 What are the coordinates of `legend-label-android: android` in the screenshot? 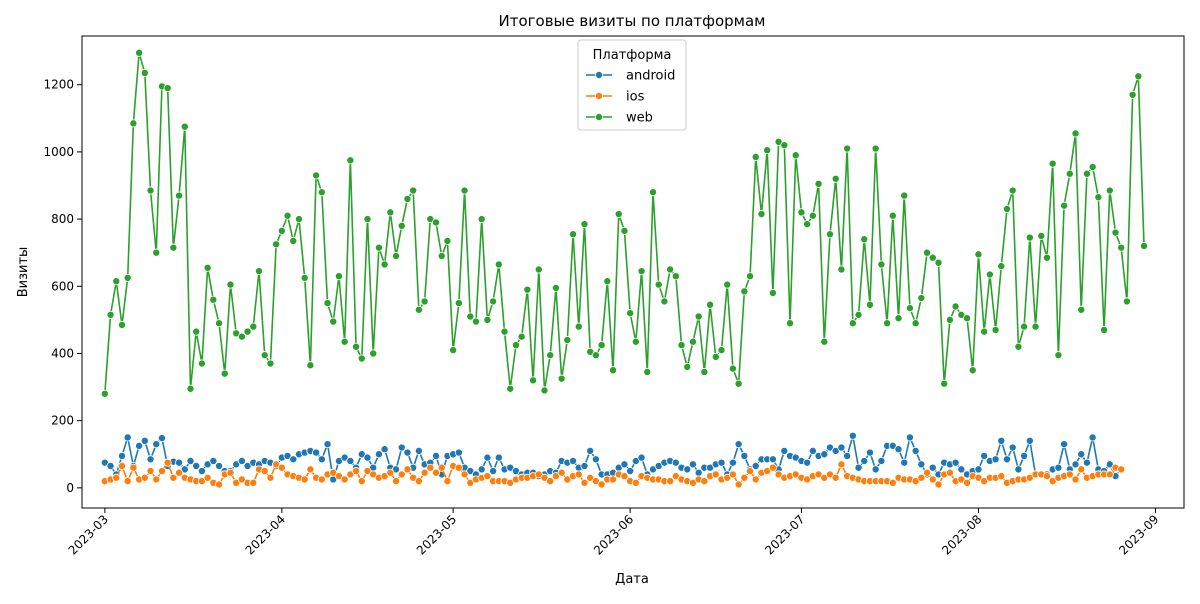 It's located at (650, 76).